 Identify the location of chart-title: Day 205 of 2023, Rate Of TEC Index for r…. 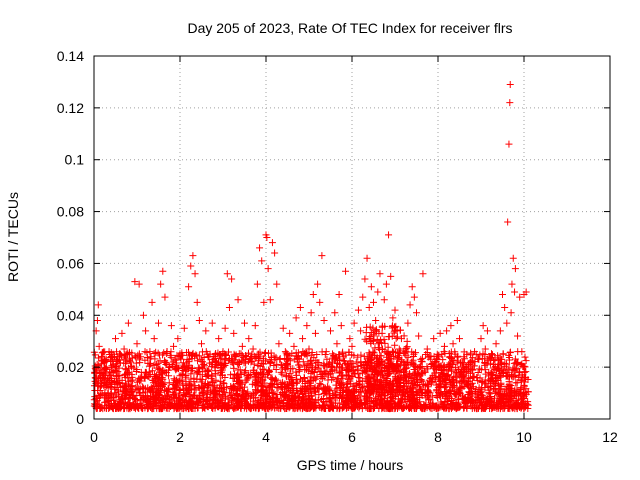
(349, 28).